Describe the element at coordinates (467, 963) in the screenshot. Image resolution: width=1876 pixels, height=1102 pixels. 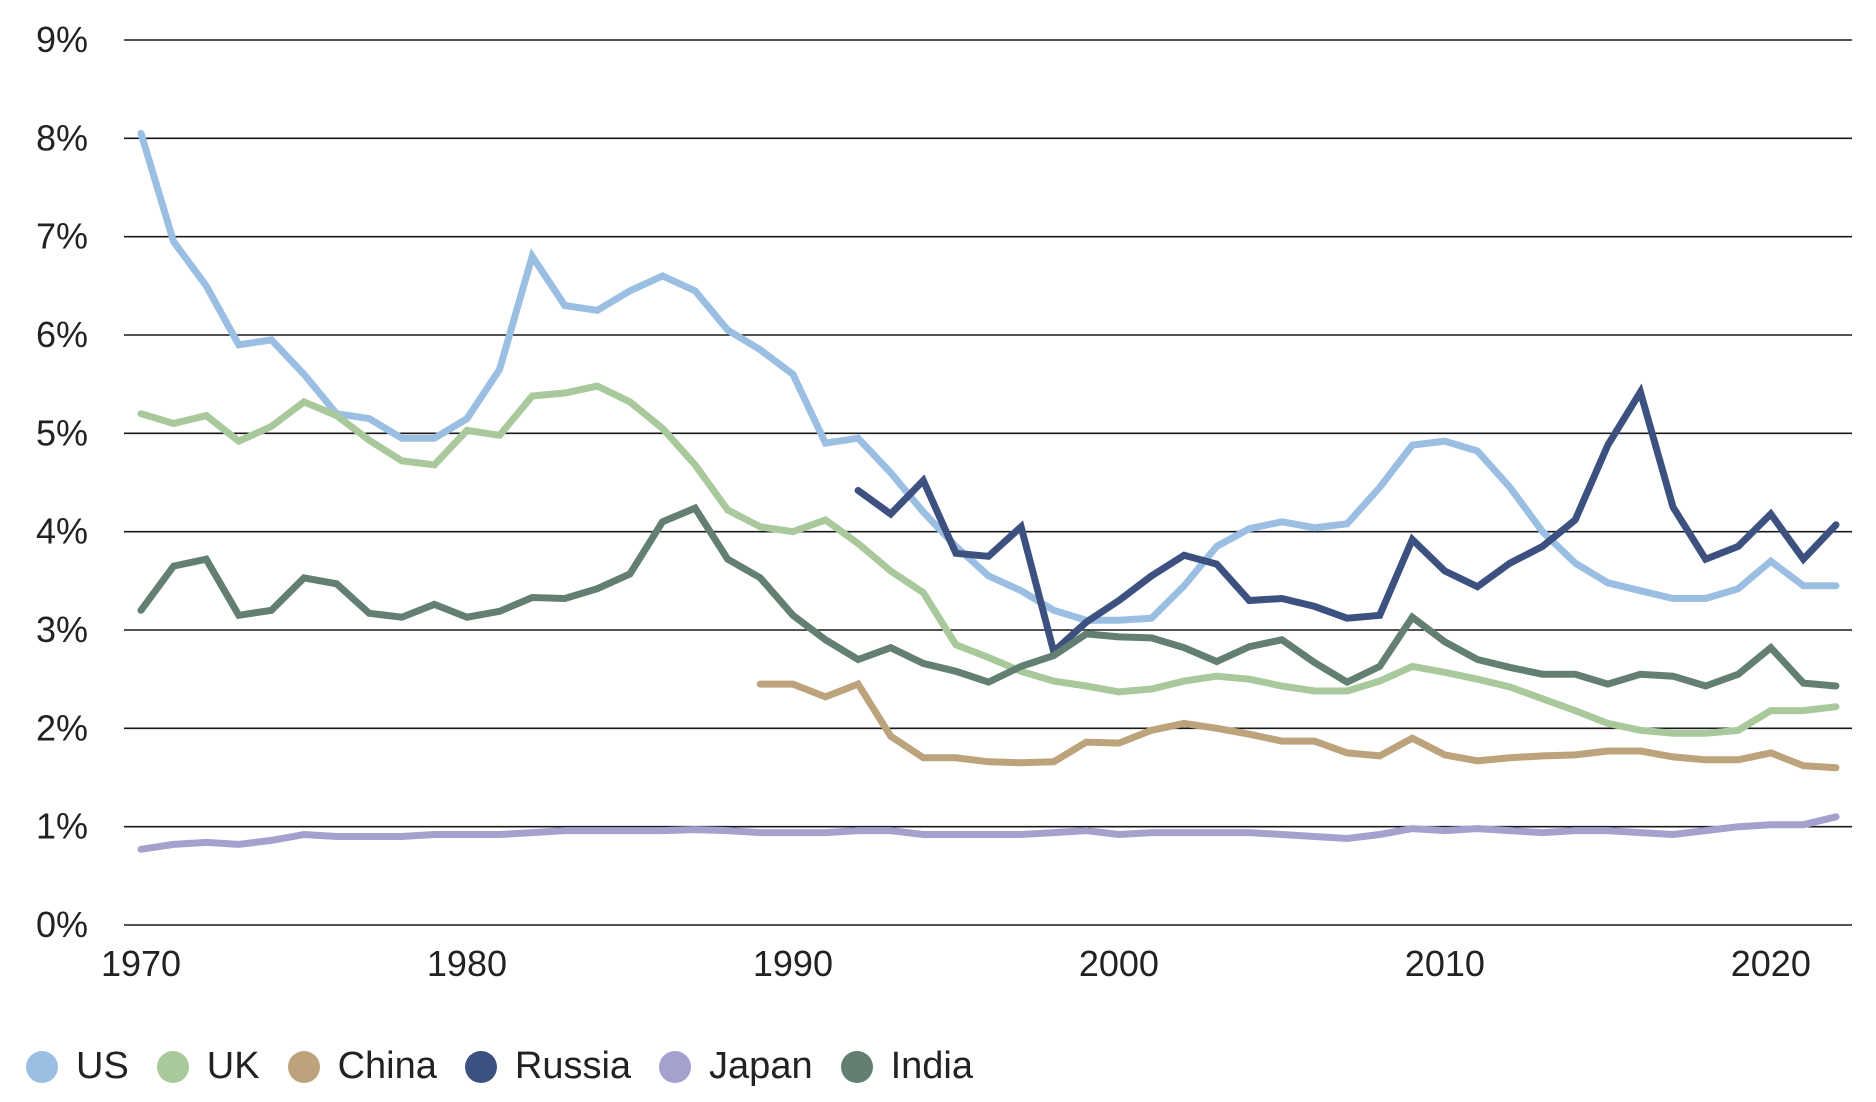
I see `x-tick-label: 1980` at that location.